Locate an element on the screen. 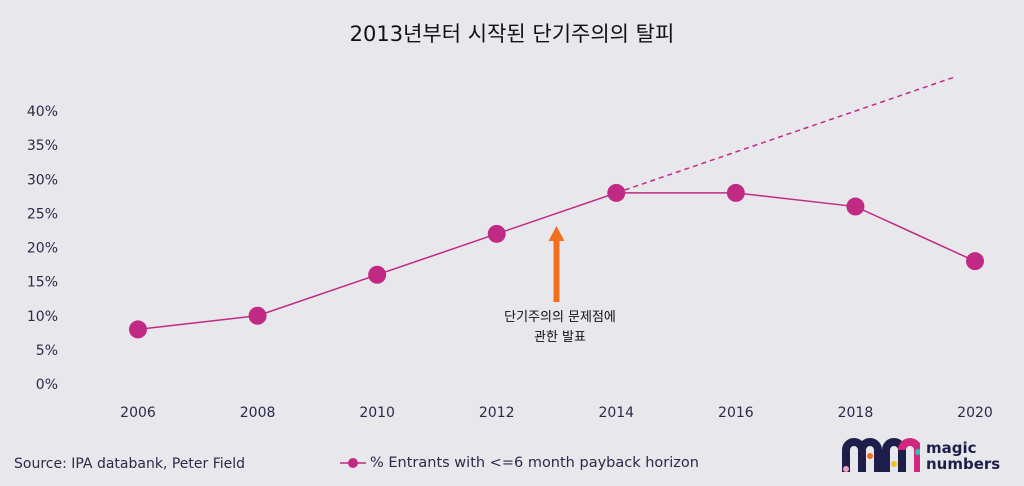  x-tick-label: 2006 is located at coordinates (138, 413).